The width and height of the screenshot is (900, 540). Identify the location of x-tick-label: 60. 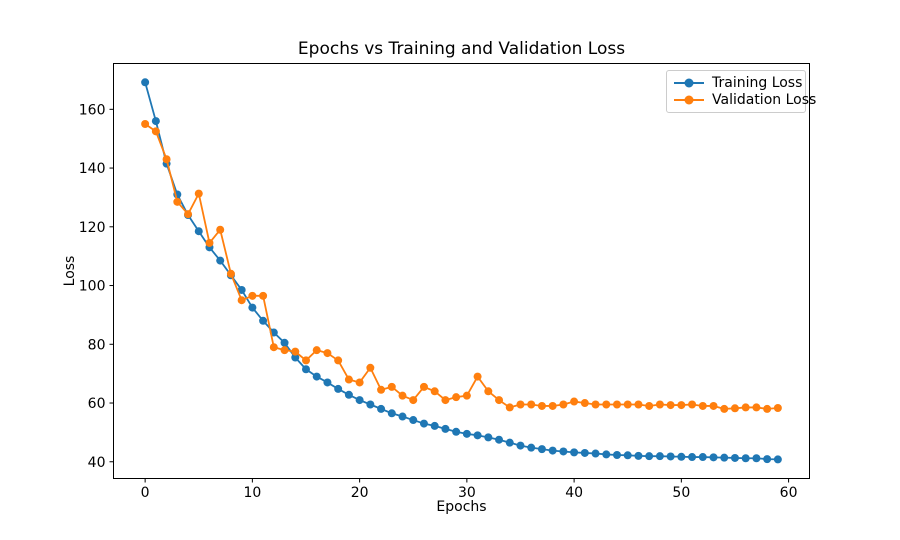
(789, 493).